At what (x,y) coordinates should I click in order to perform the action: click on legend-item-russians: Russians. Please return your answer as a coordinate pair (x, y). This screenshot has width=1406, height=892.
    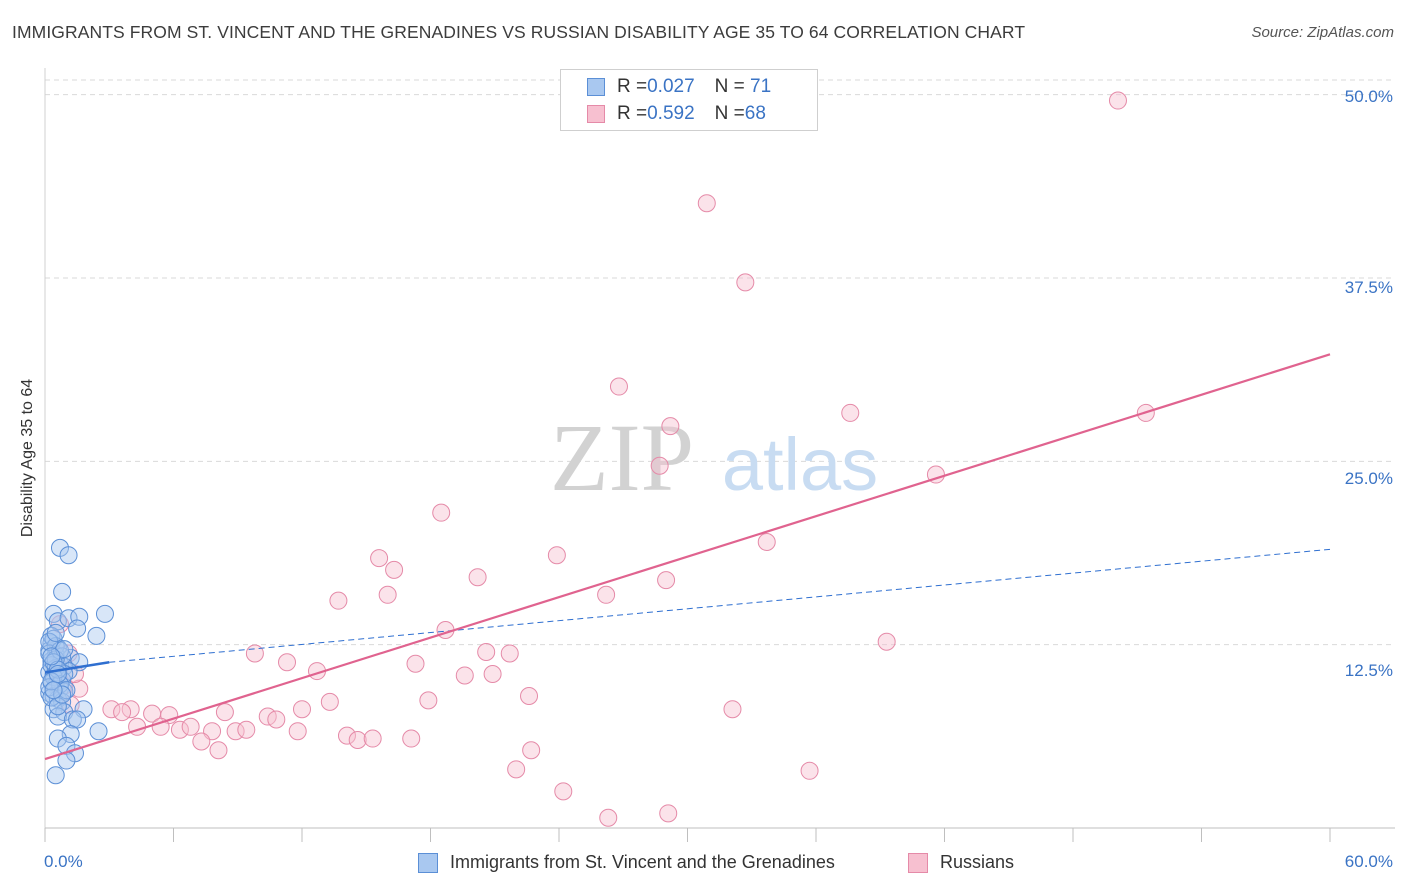
    Looking at the image, I should click on (961, 862).